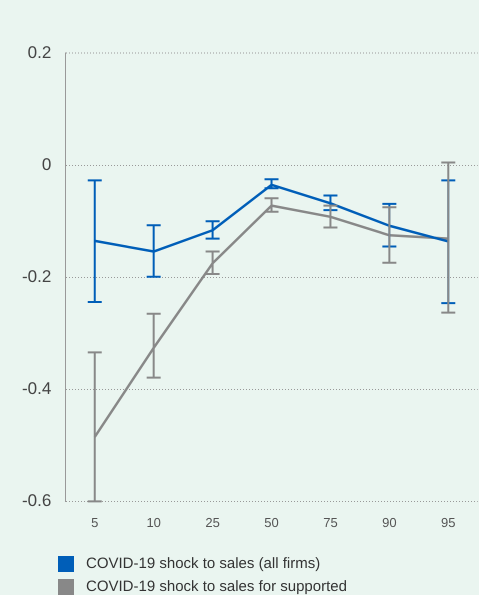  I want to click on y-tick-label: 0, so click(47, 164).